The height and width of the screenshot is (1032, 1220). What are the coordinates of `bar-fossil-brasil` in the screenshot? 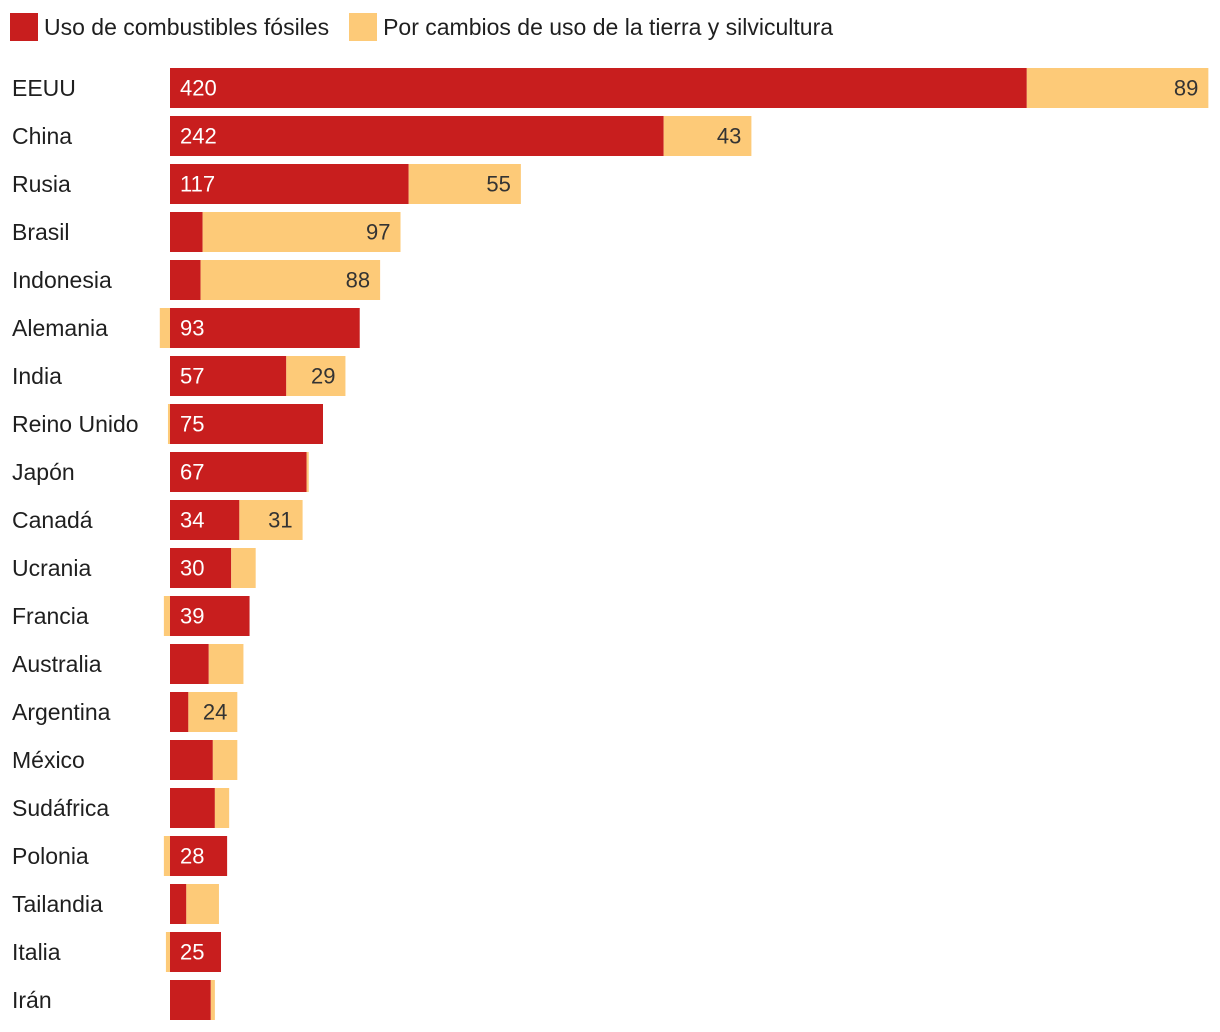 It's located at (186, 232).